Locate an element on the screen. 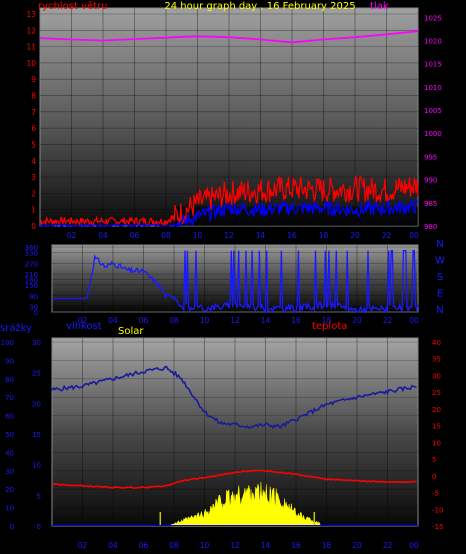 This screenshot has width=466, height=554. compass-label: S is located at coordinates (440, 277).